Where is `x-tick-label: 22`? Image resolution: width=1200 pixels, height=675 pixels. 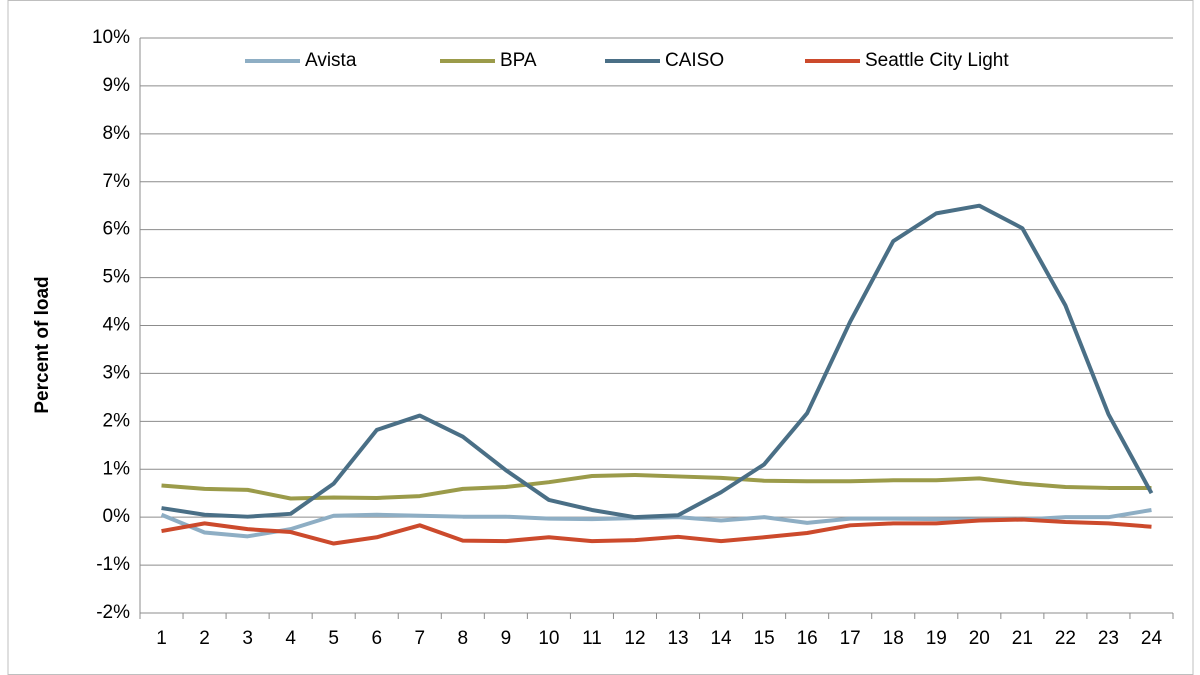 x-tick-label: 22 is located at coordinates (1065, 638).